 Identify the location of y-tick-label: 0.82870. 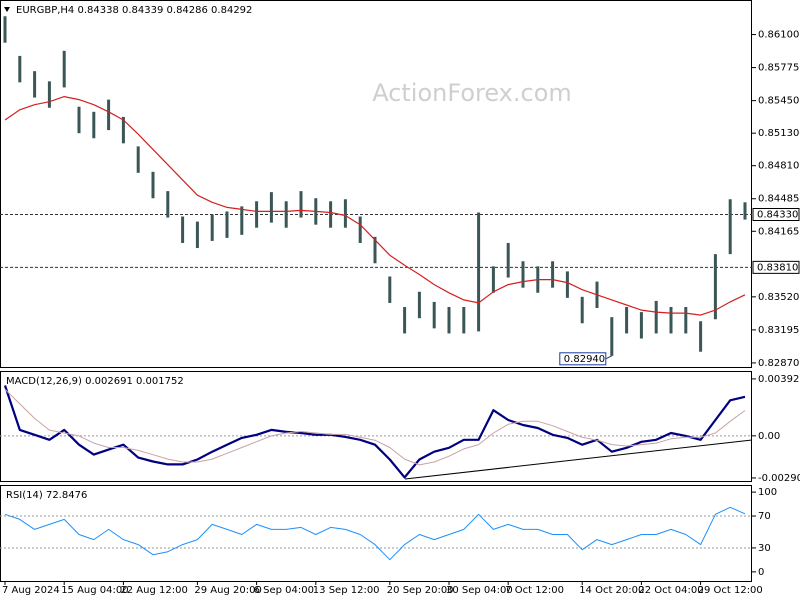
(778, 363).